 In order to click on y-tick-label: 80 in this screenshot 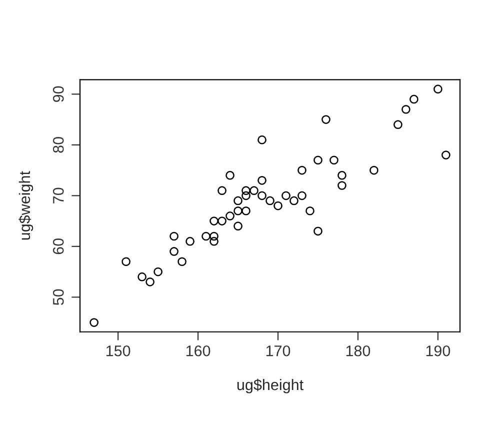, I will do `click(58, 145)`.